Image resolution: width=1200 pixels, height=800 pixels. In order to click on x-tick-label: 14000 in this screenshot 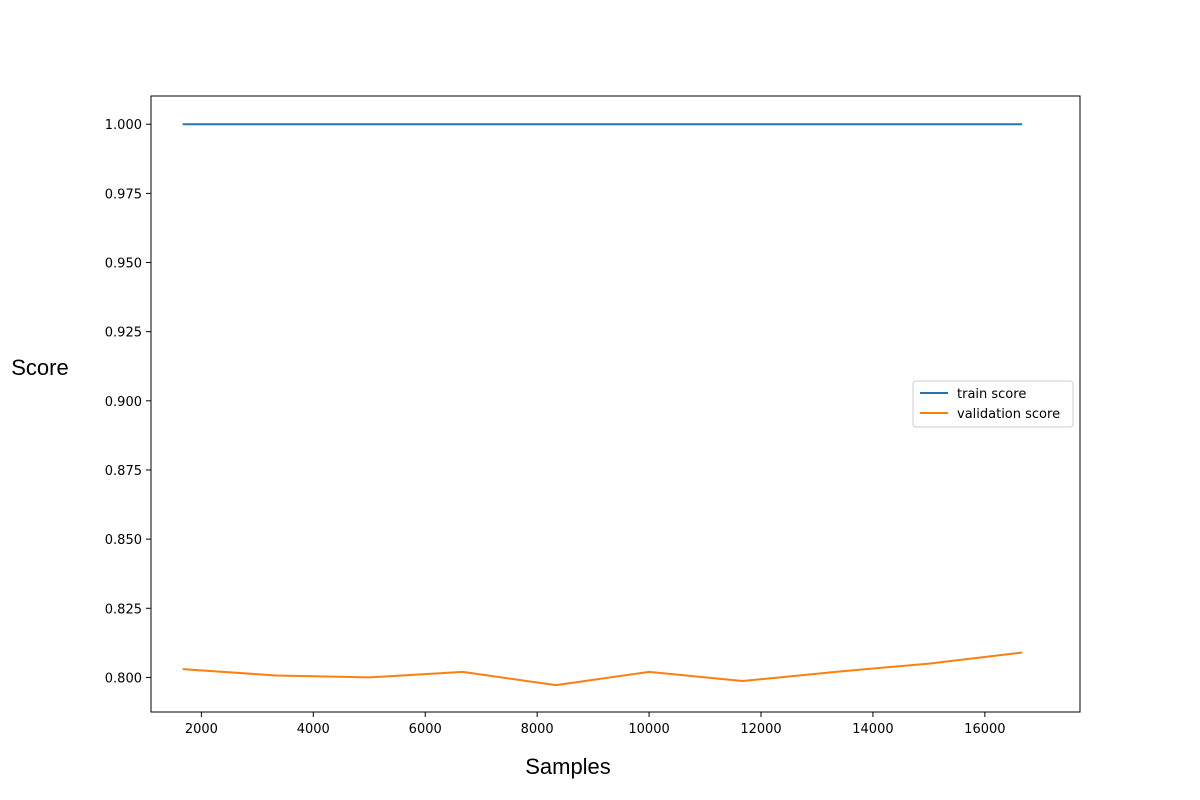, I will do `click(872, 729)`.